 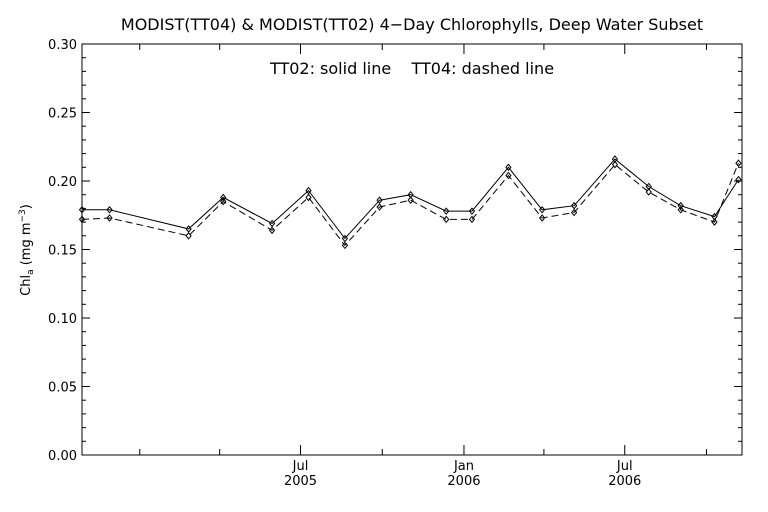 I want to click on y-tick-label: 0.30, so click(x=62, y=45).